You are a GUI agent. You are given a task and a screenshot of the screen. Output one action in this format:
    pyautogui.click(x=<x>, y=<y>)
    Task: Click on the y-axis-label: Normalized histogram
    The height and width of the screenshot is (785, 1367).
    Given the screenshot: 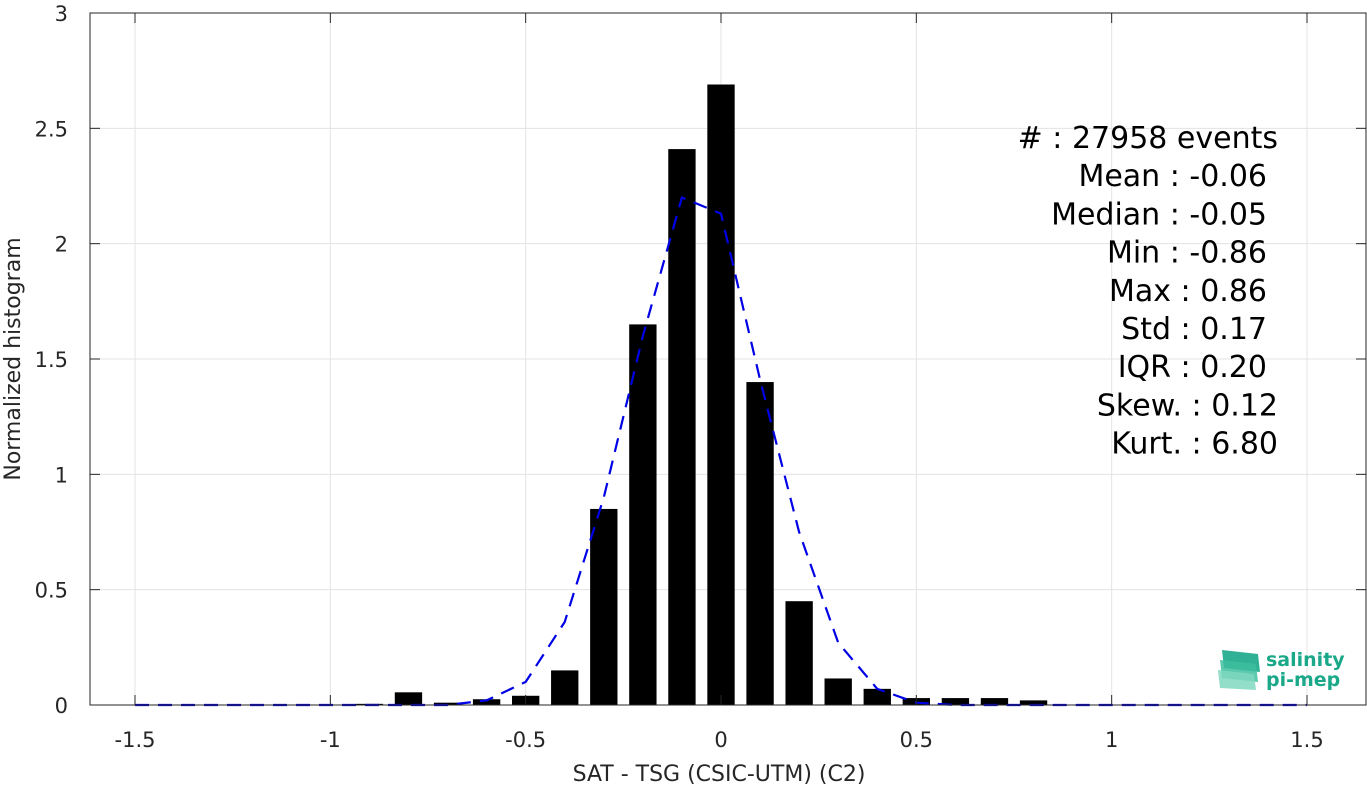 What is the action you would take?
    pyautogui.click(x=13, y=358)
    